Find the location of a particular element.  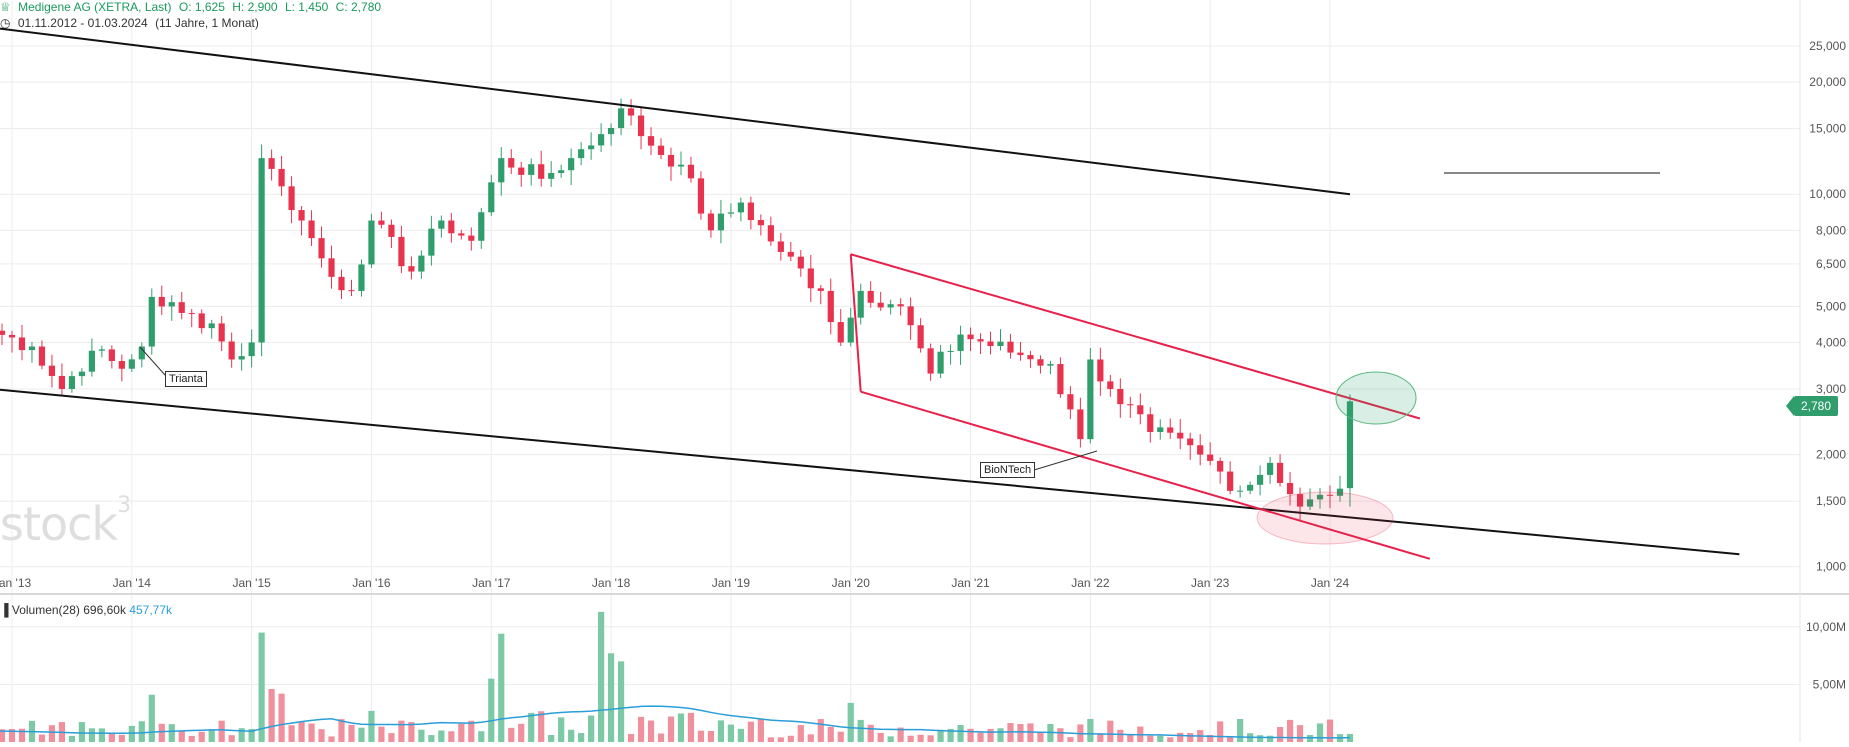

x-tick-label: Jan '21 is located at coordinates (970, 583).